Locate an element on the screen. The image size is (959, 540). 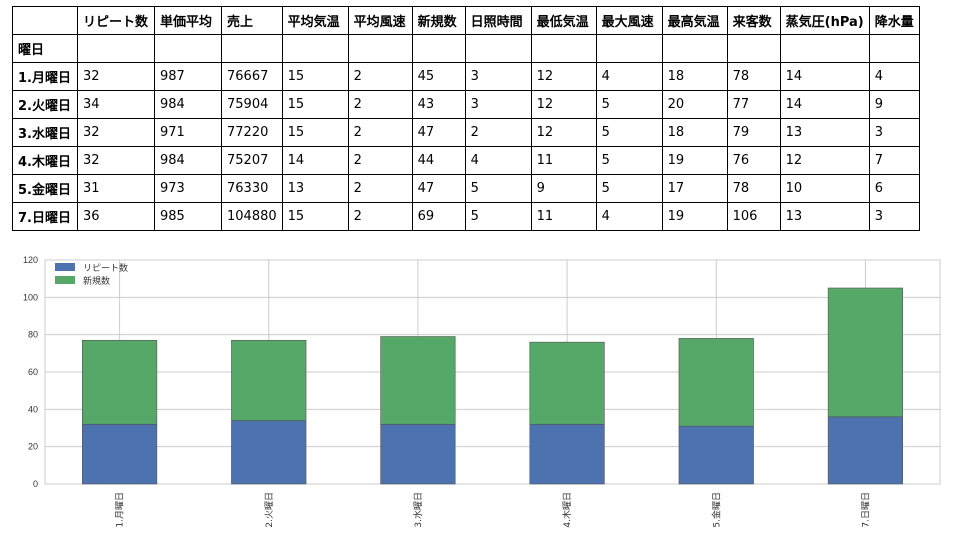
y-tick-label: 60 is located at coordinates (33, 372).